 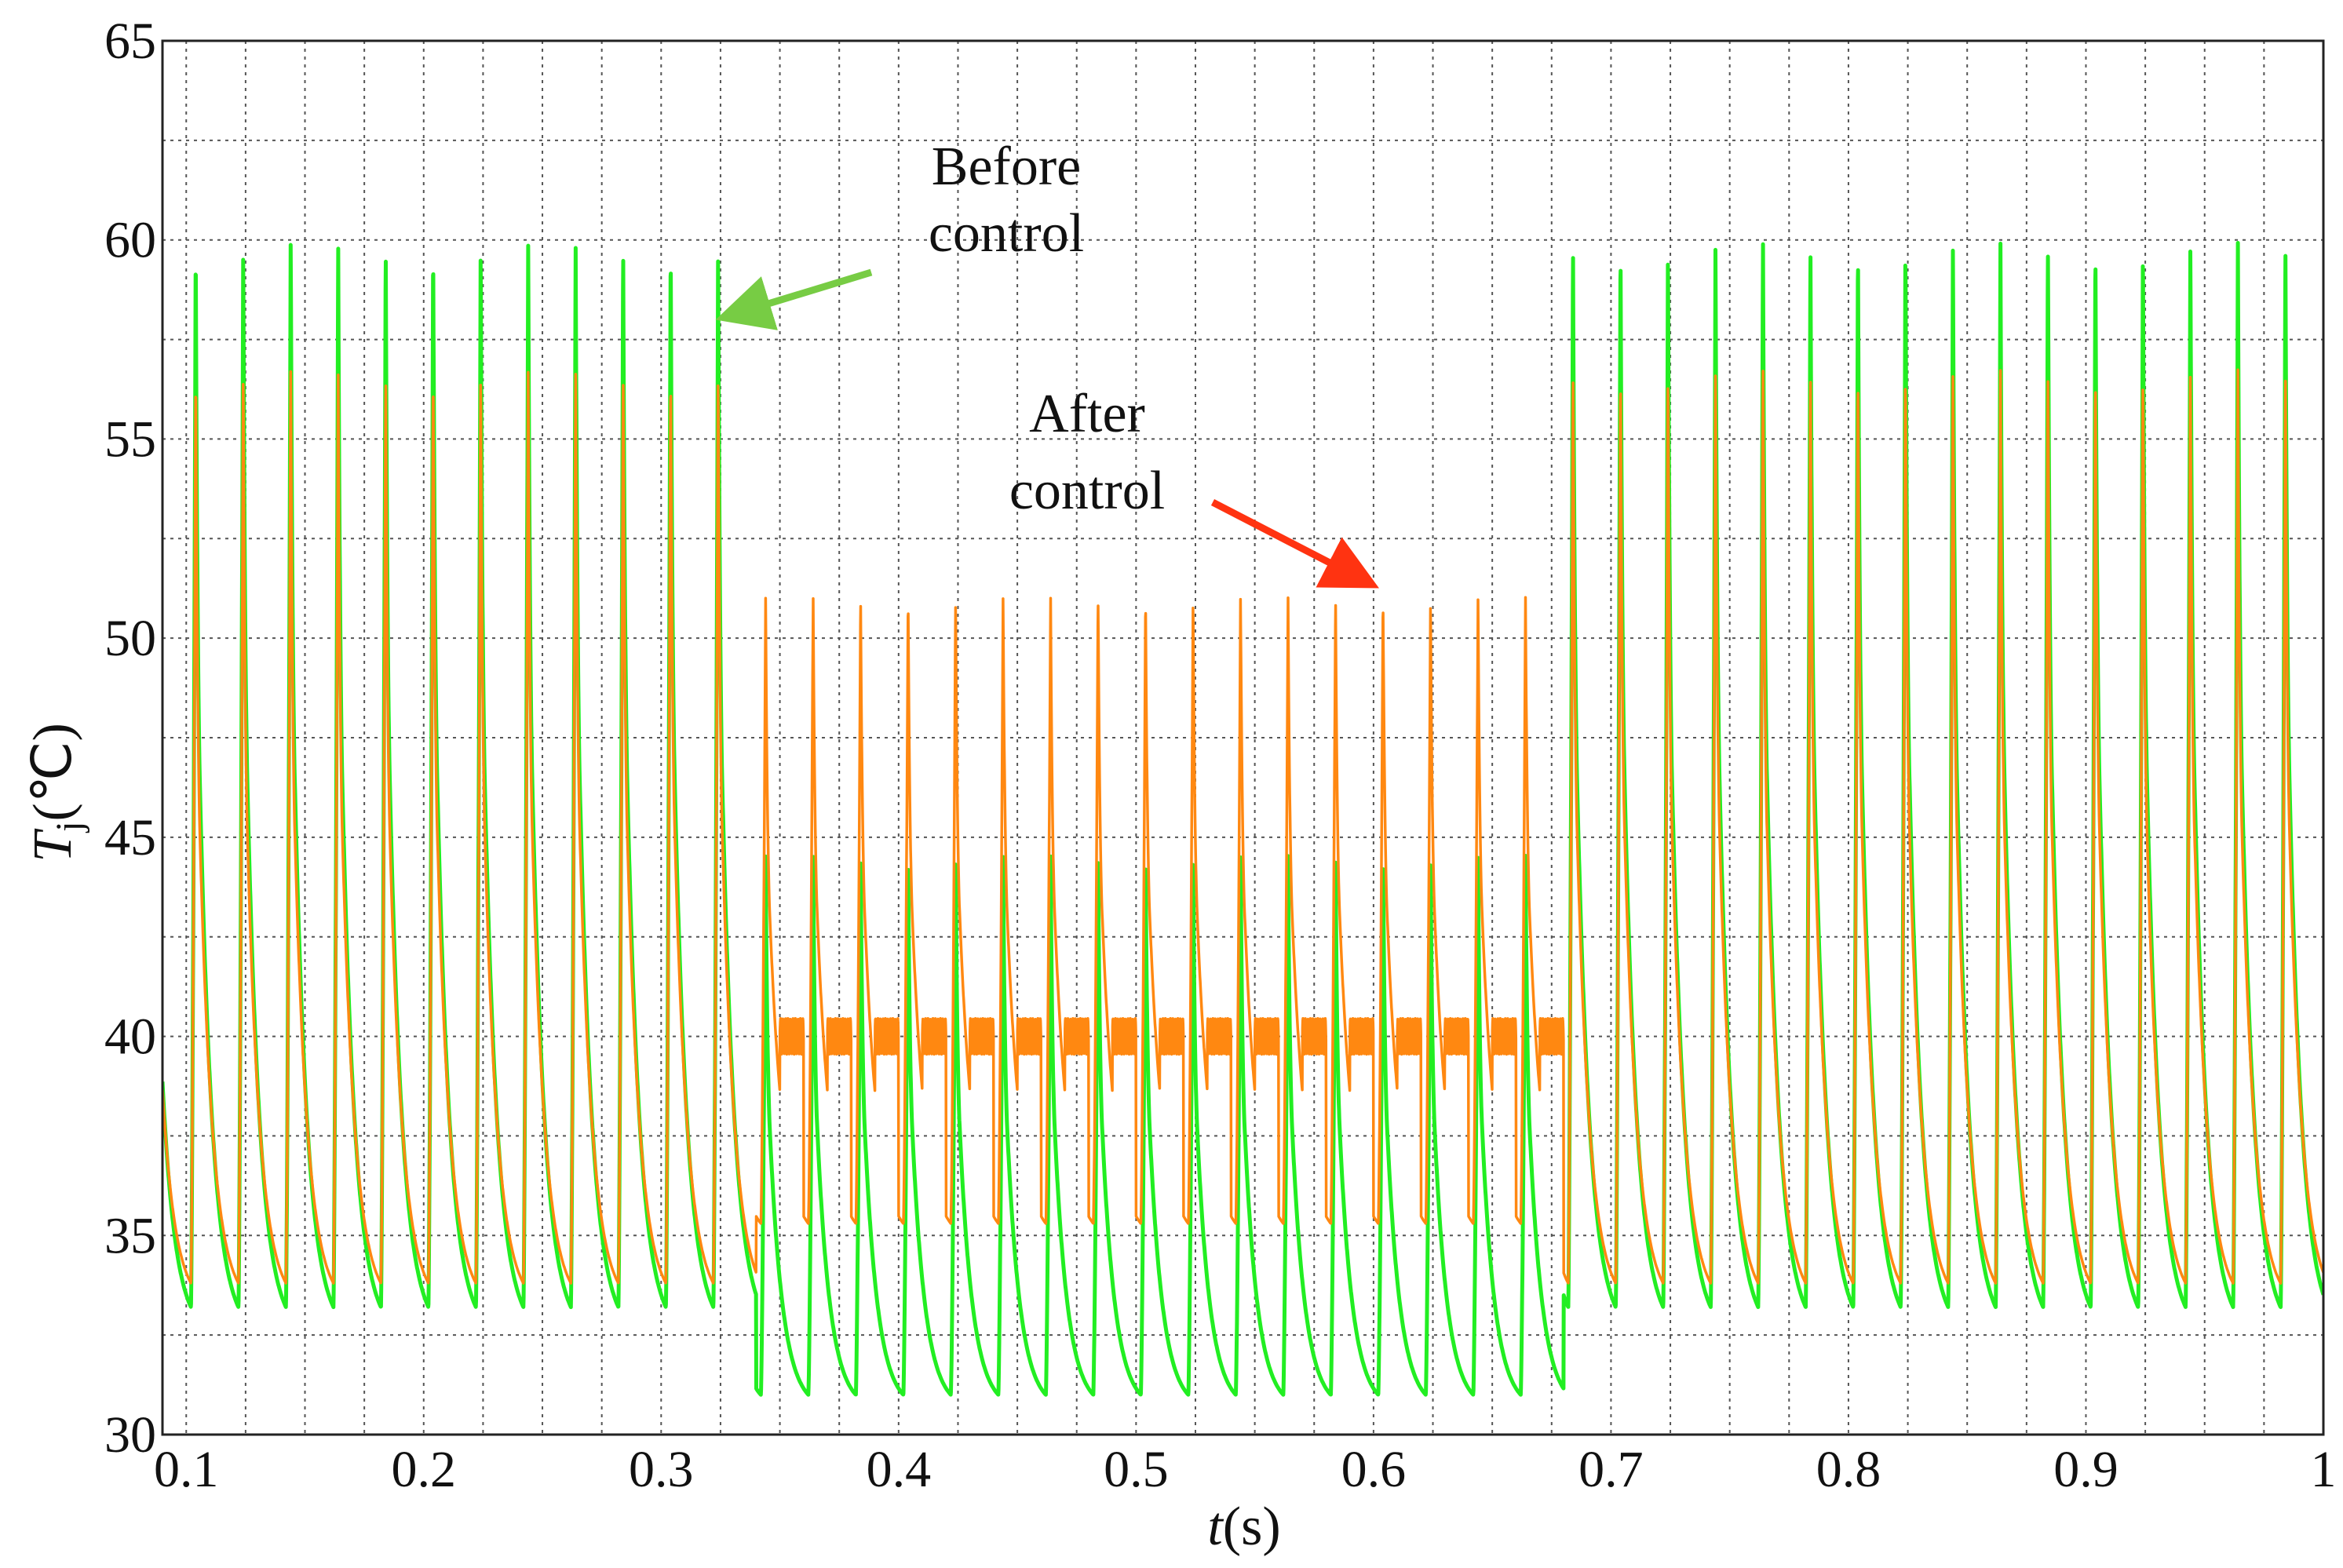 What do you see at coordinates (1848, 1469) in the screenshot?
I see `x-tick-label: 0.8` at bounding box center [1848, 1469].